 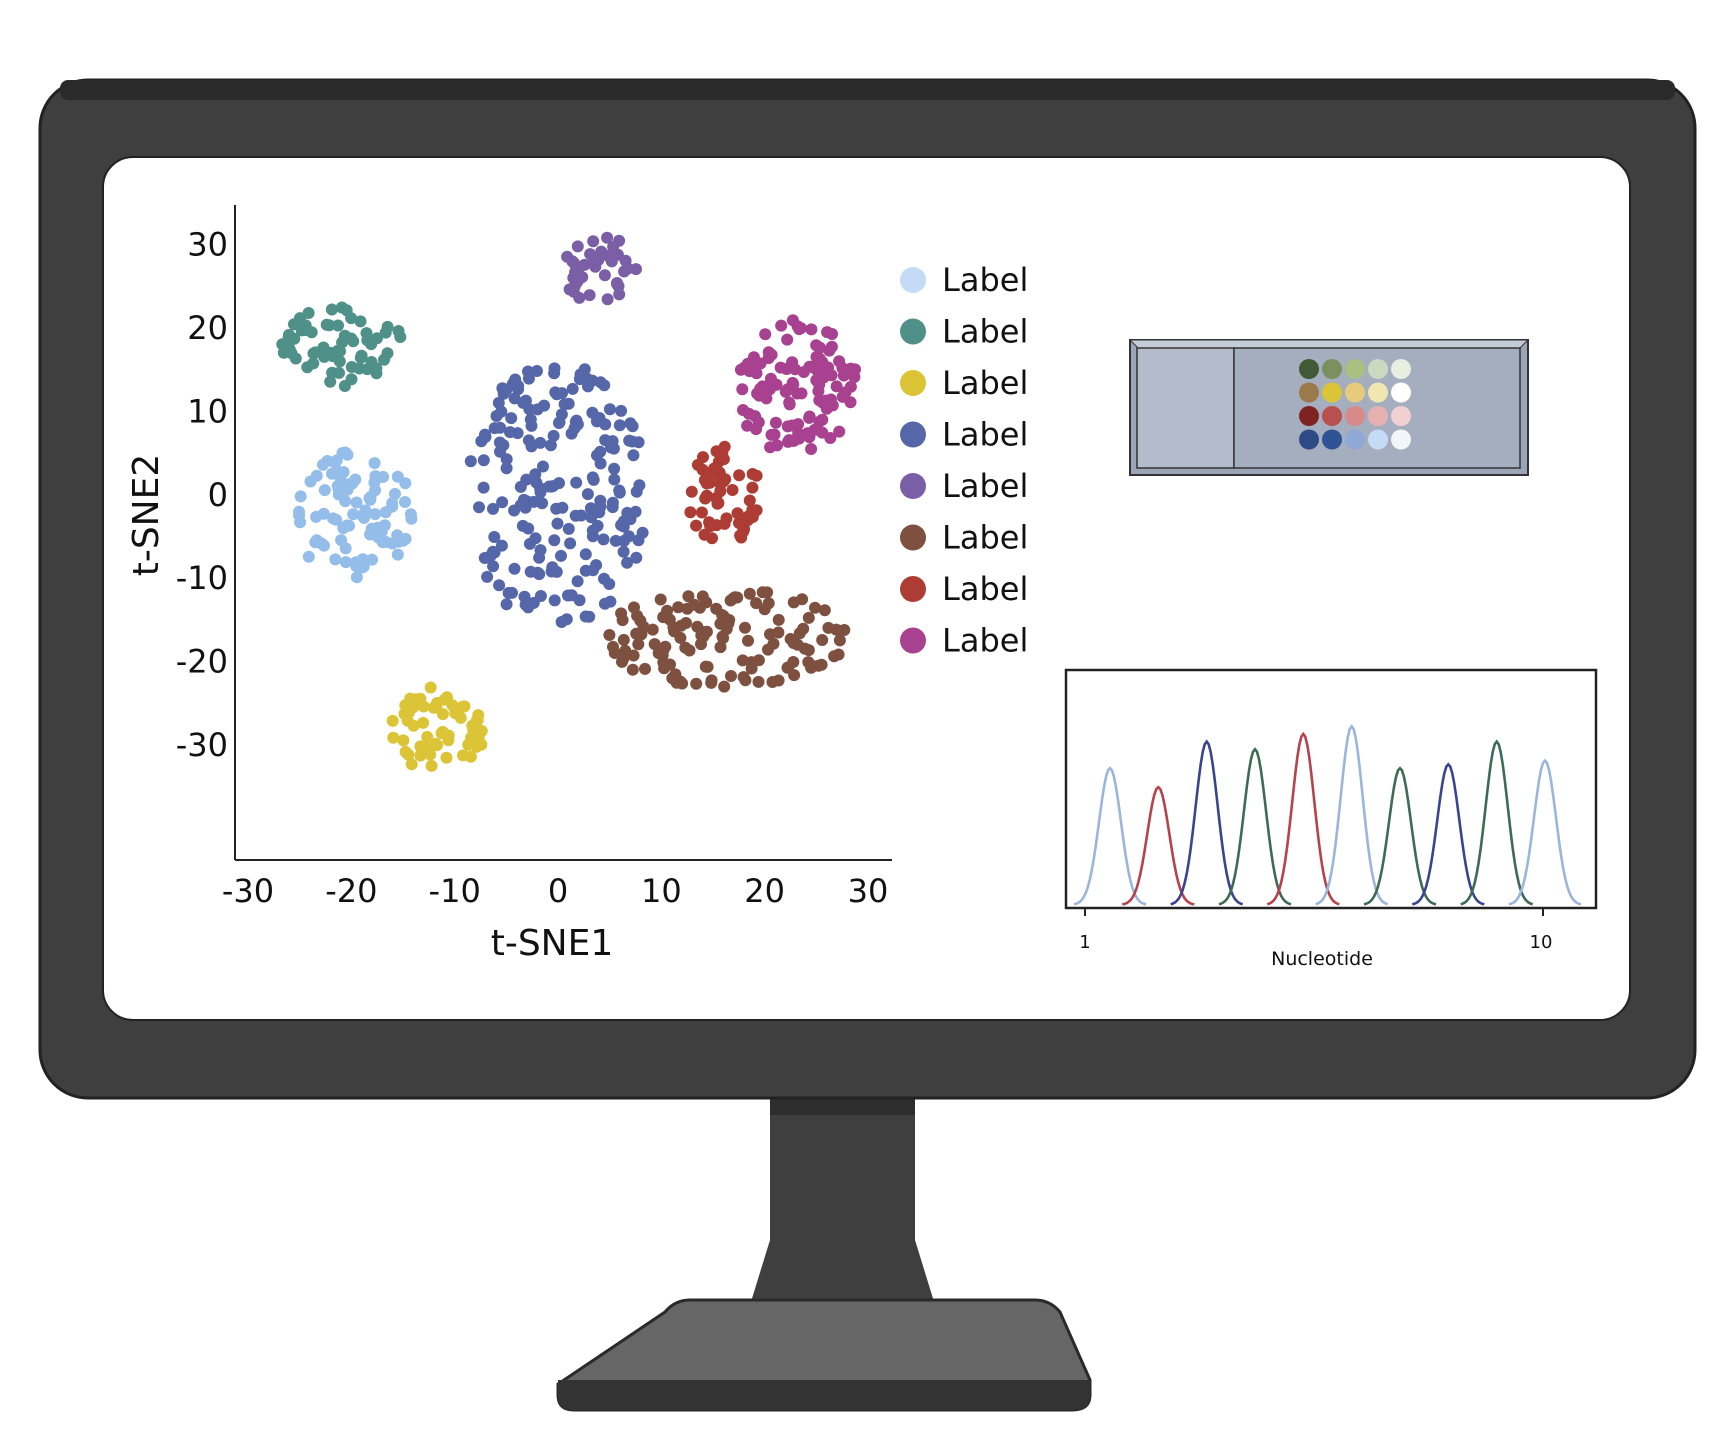 What do you see at coordinates (868, 891) in the screenshot?
I see `x-tick-label: 30` at bounding box center [868, 891].